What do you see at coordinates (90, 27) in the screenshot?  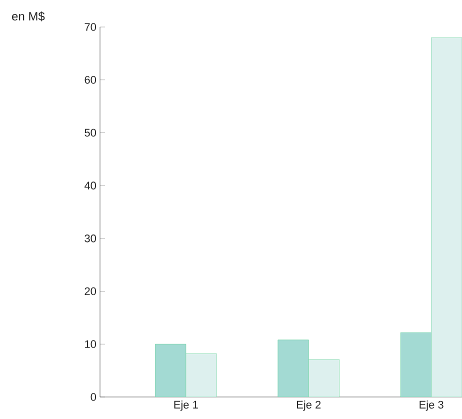 I see `y-tick-label: 70` at bounding box center [90, 27].